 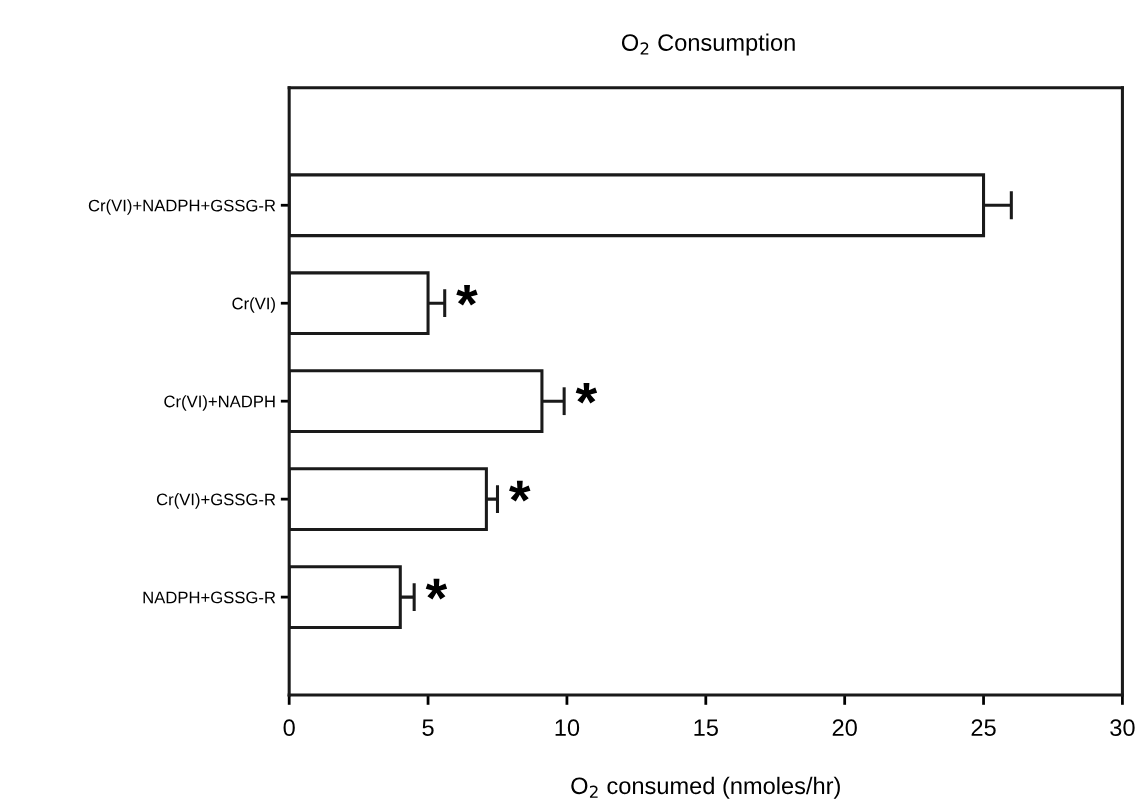 What do you see at coordinates (1122, 728) in the screenshot?
I see `x-tick-label: 30` at bounding box center [1122, 728].